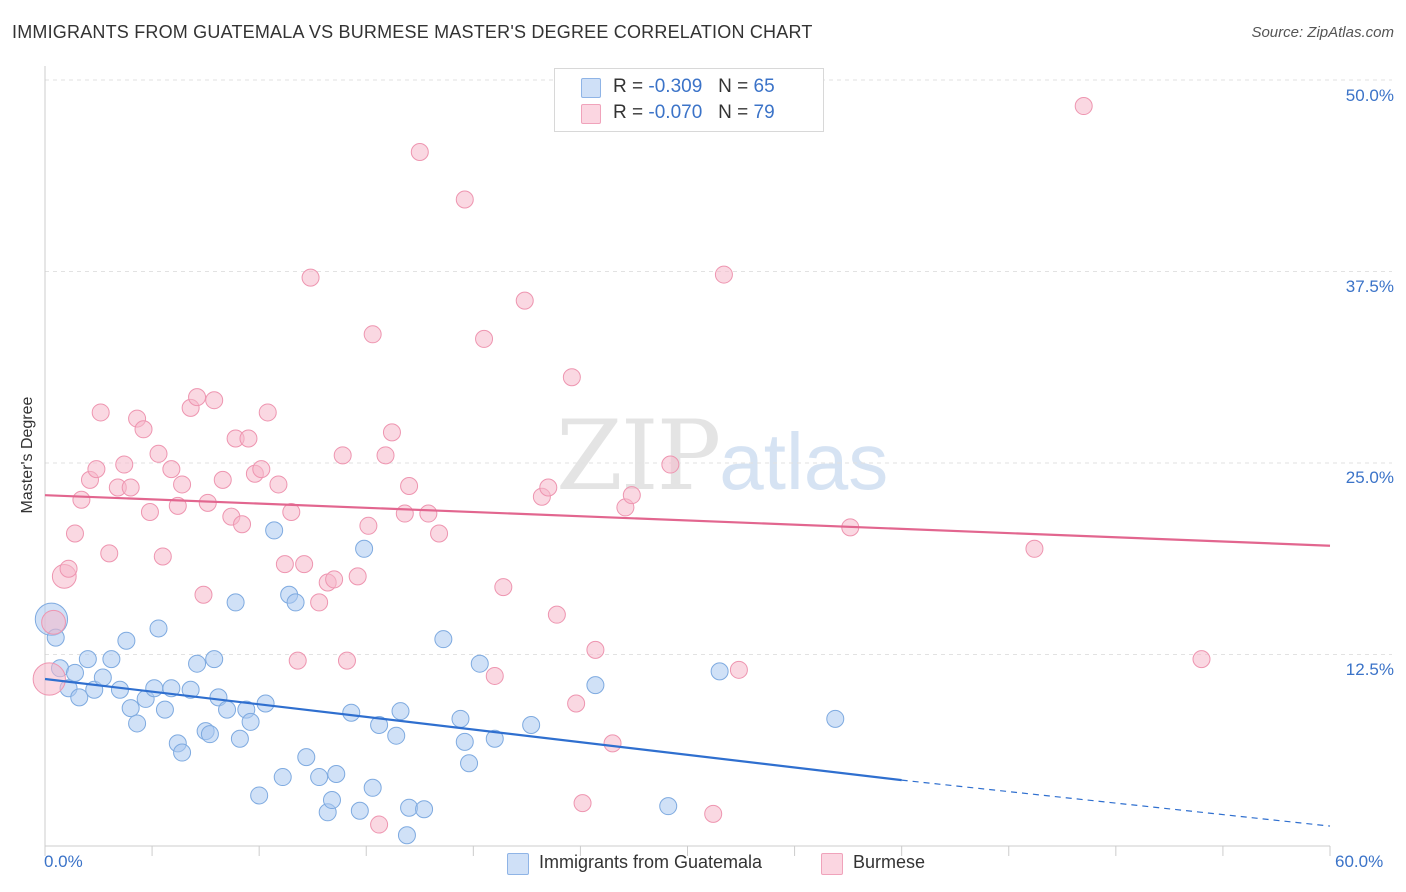  Describe the element at coordinates (733, 86) in the screenshot. I see `legend-n-label: N =` at that location.